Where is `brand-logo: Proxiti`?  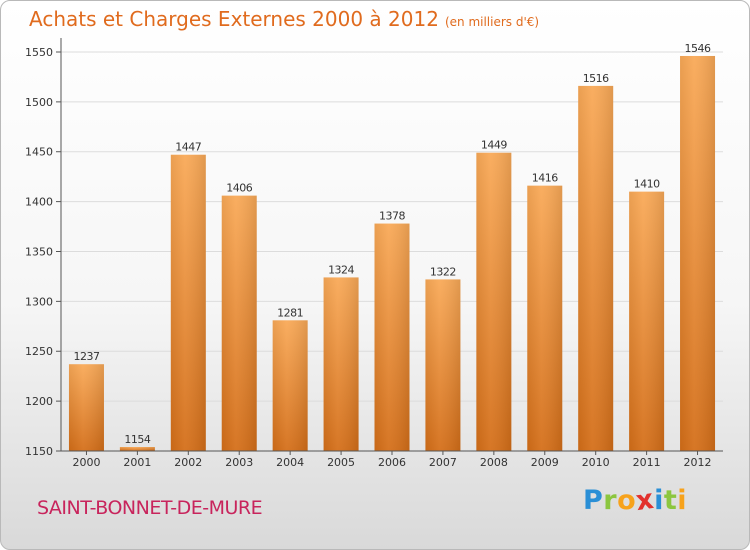 brand-logo: Proxiti is located at coordinates (635, 500).